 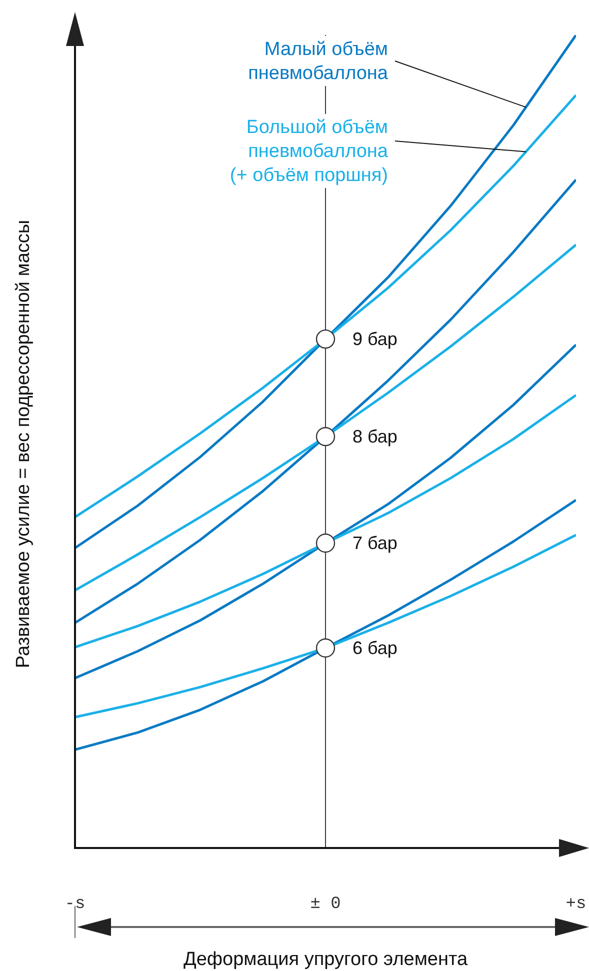 What do you see at coordinates (375, 339) in the screenshot?
I see `annotation: 9 бар` at bounding box center [375, 339].